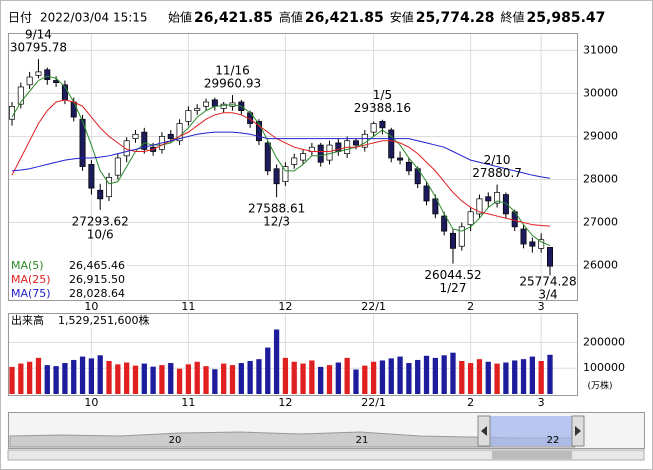  Describe the element at coordinates (382, 108) in the screenshot. I see `annotation-value: 29388.16` at that location.